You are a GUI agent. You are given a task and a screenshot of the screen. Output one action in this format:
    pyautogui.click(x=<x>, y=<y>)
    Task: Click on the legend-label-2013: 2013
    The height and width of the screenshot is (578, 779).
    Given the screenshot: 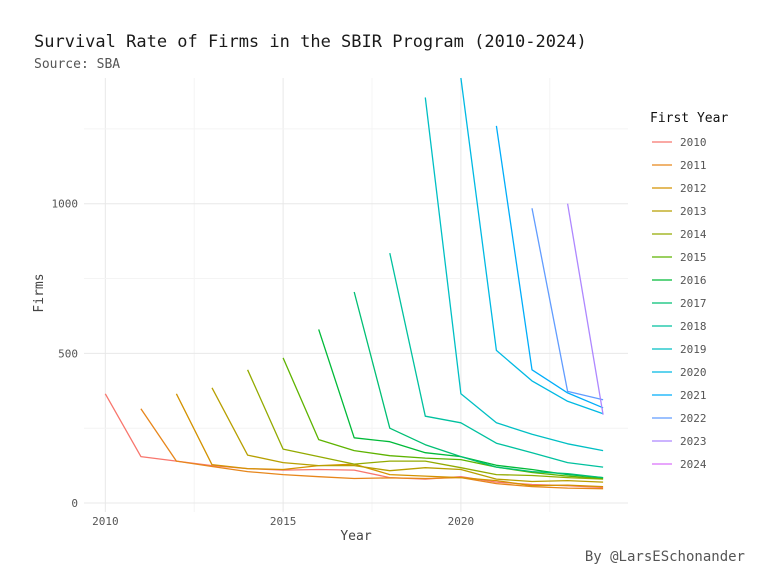 What is the action you would take?
    pyautogui.click(x=693, y=211)
    